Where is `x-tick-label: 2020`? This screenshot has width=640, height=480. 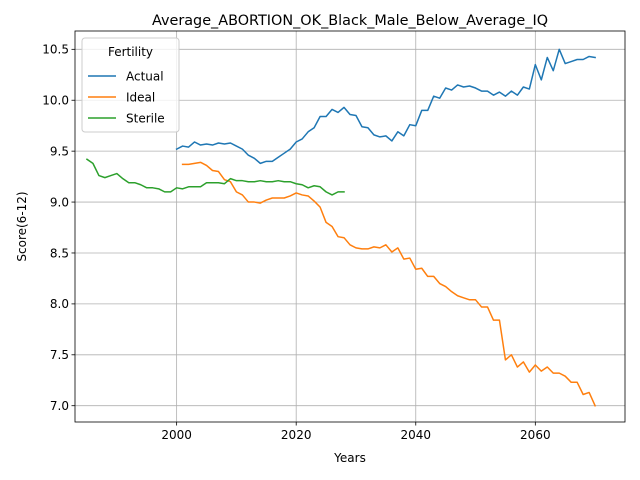 x-tick-label: 2020 is located at coordinates (296, 435).